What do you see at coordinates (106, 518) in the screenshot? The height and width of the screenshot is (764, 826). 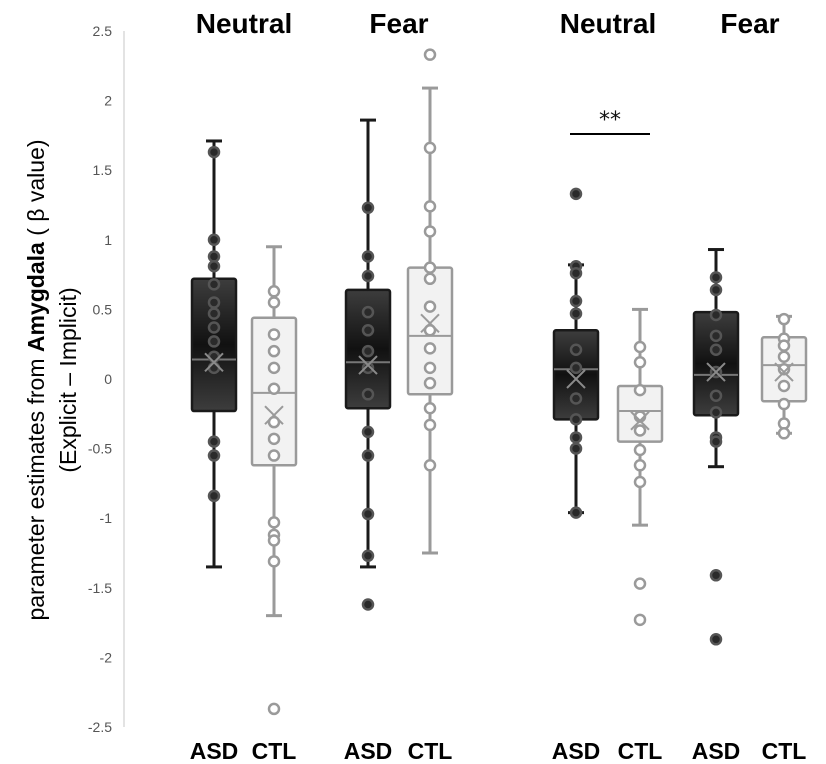 I see `y-tick-label: -1` at bounding box center [106, 518].